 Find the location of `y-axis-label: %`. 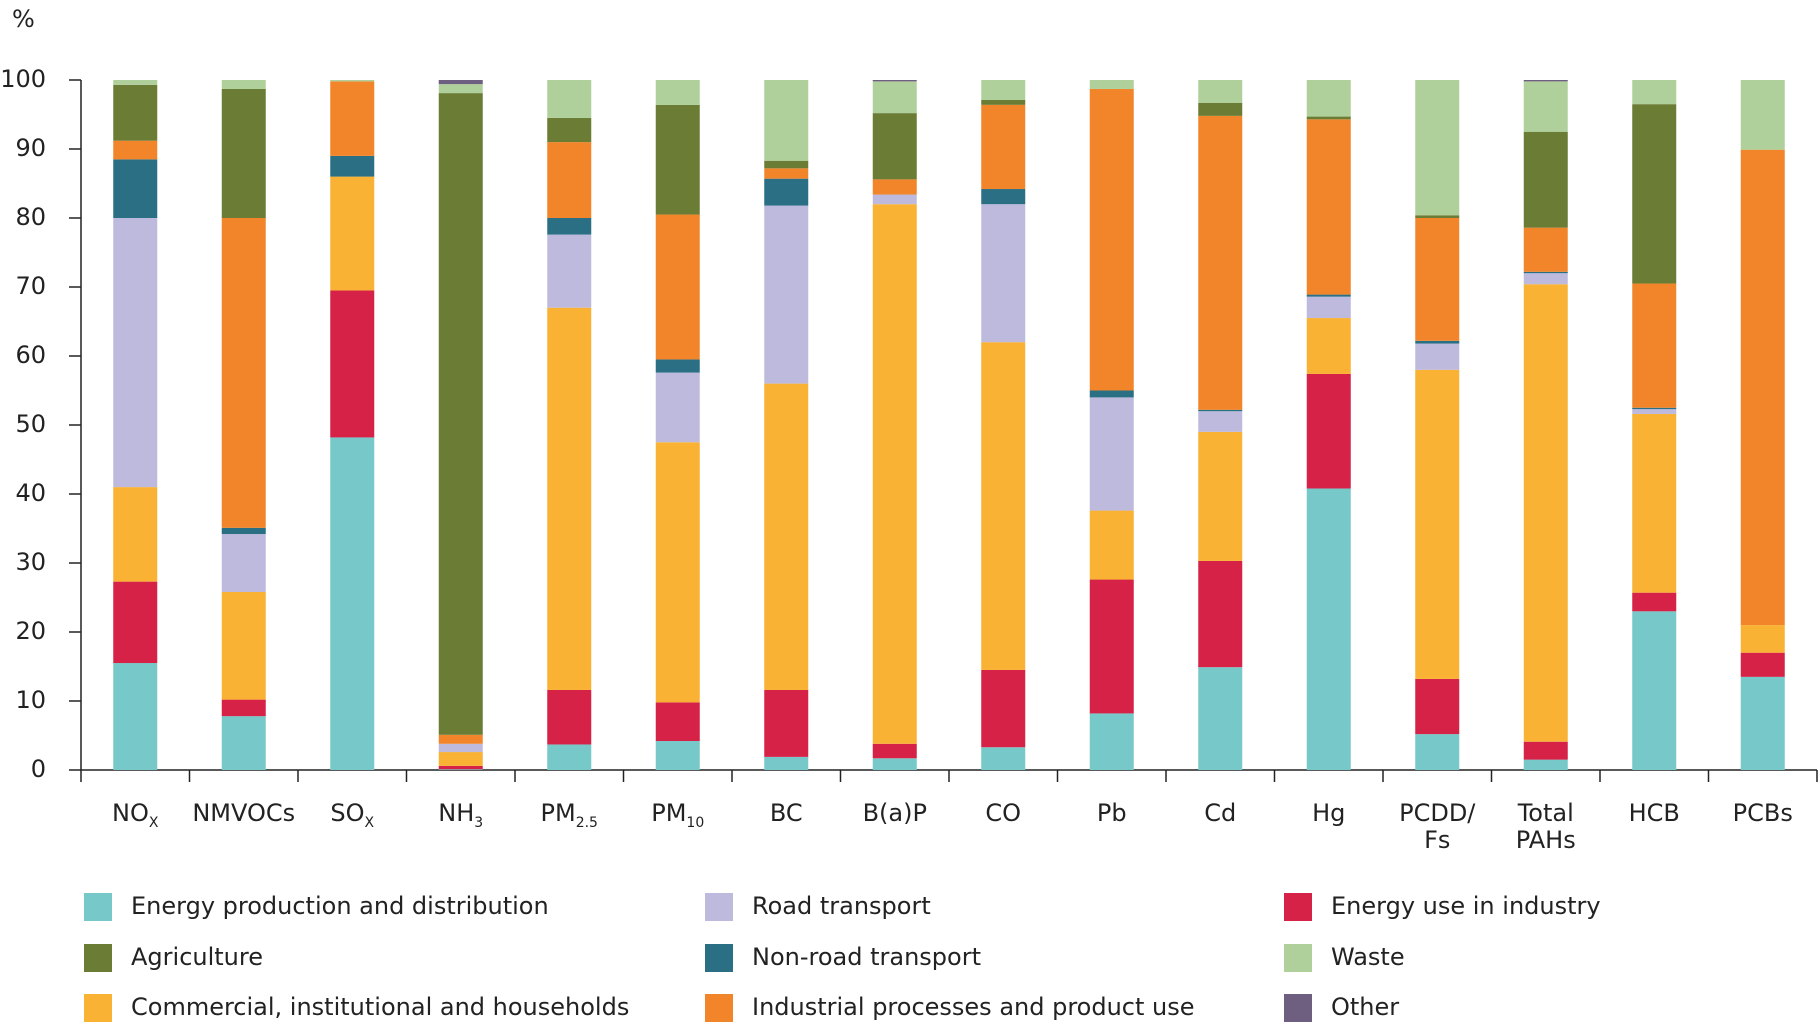

y-axis-label: % is located at coordinates (23, 19).